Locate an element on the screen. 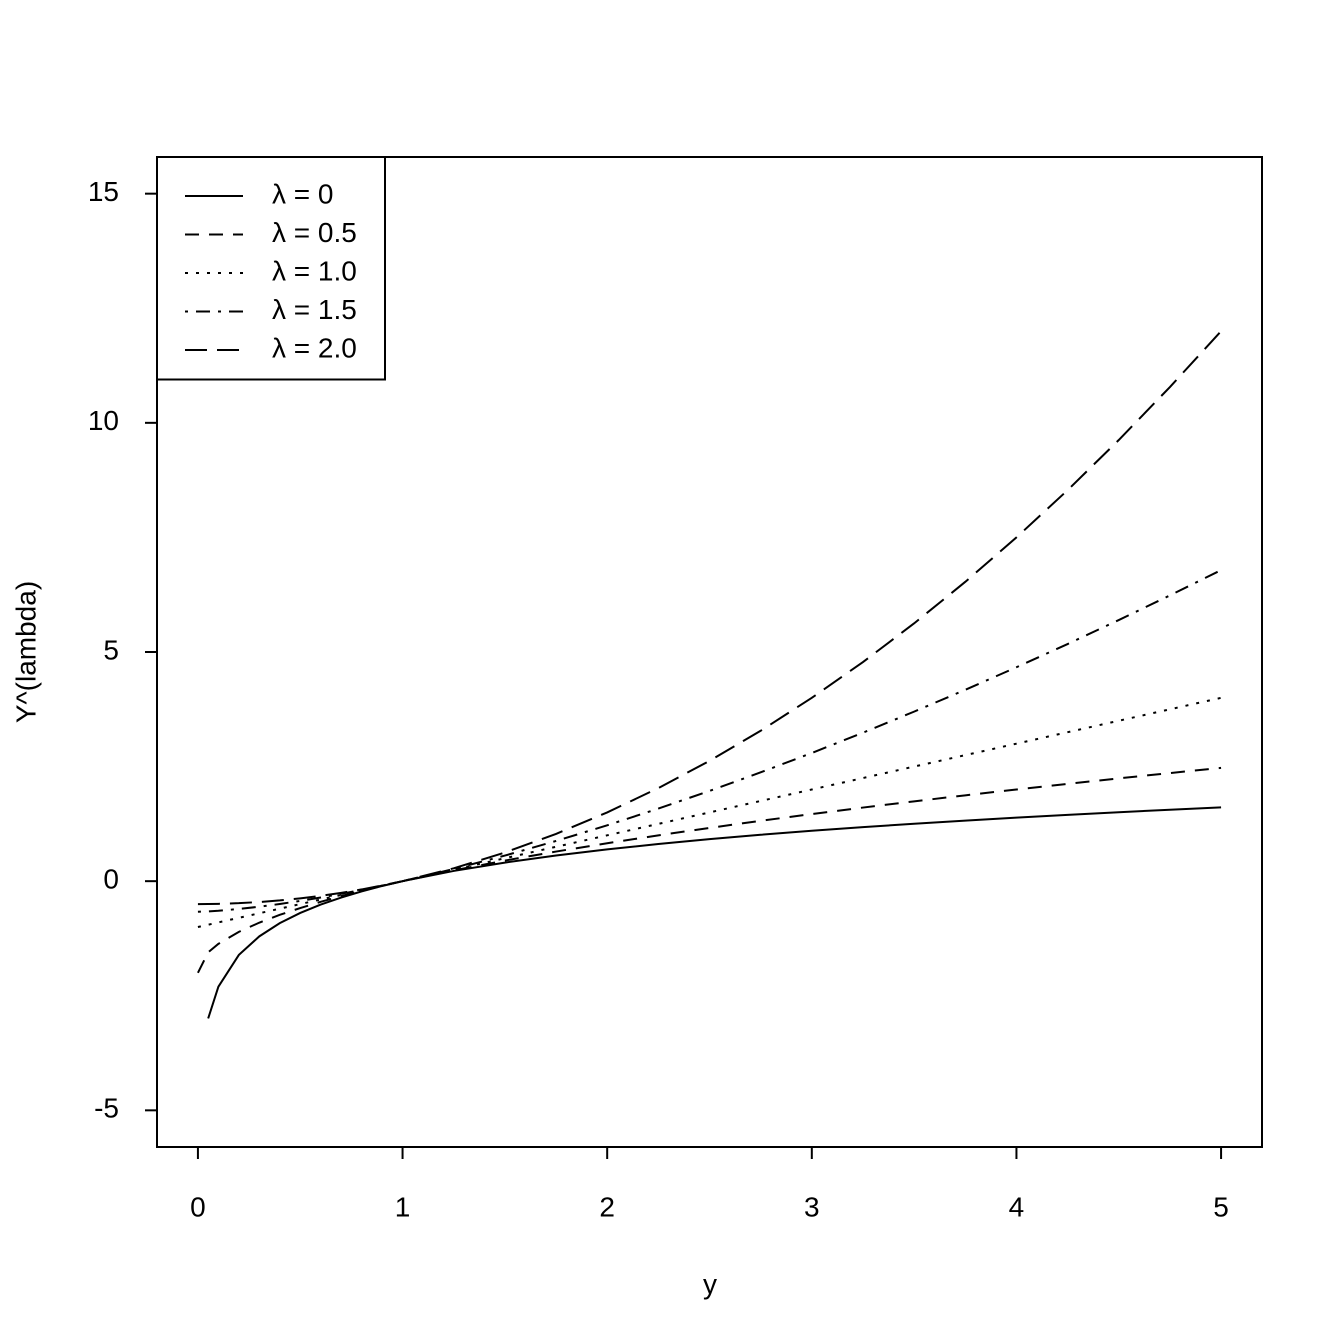 This screenshot has height=1344, width=1344. x-axis-label: y is located at coordinates (710, 1283).